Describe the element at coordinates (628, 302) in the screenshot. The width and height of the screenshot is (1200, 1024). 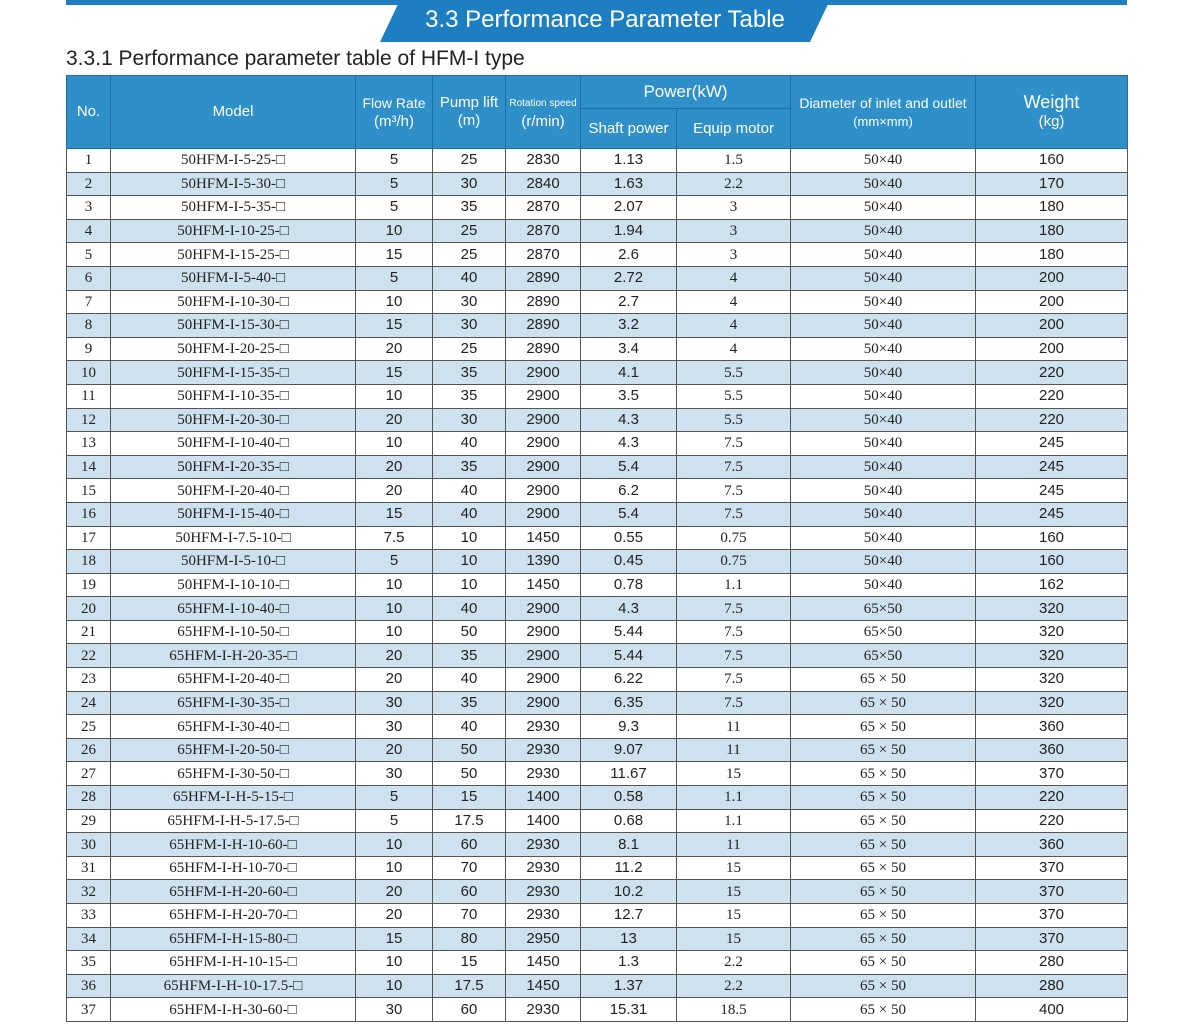
I see `table-cell: 2.7` at that location.